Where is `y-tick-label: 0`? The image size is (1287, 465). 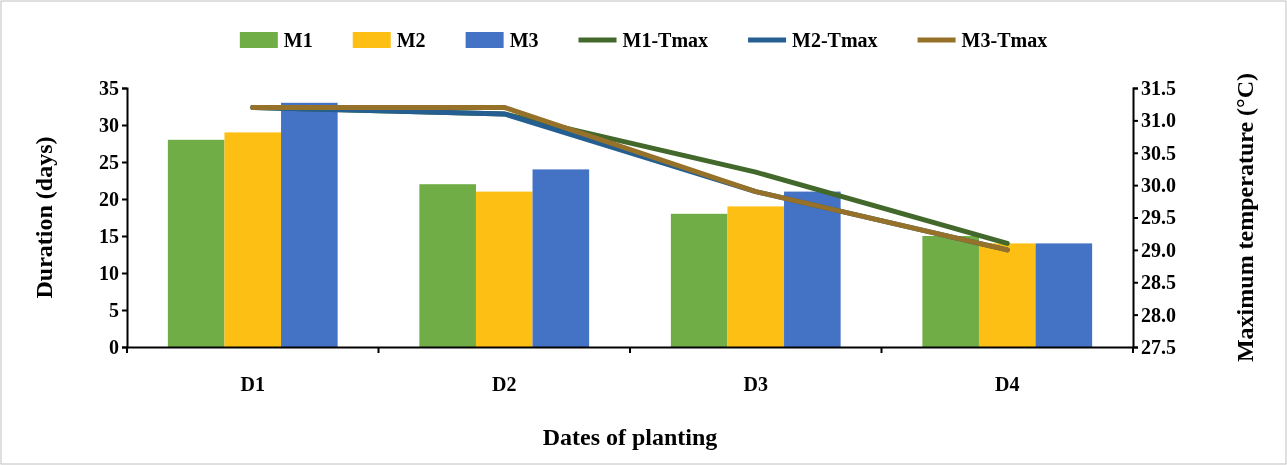
y-tick-label: 0 is located at coordinates (114, 346).